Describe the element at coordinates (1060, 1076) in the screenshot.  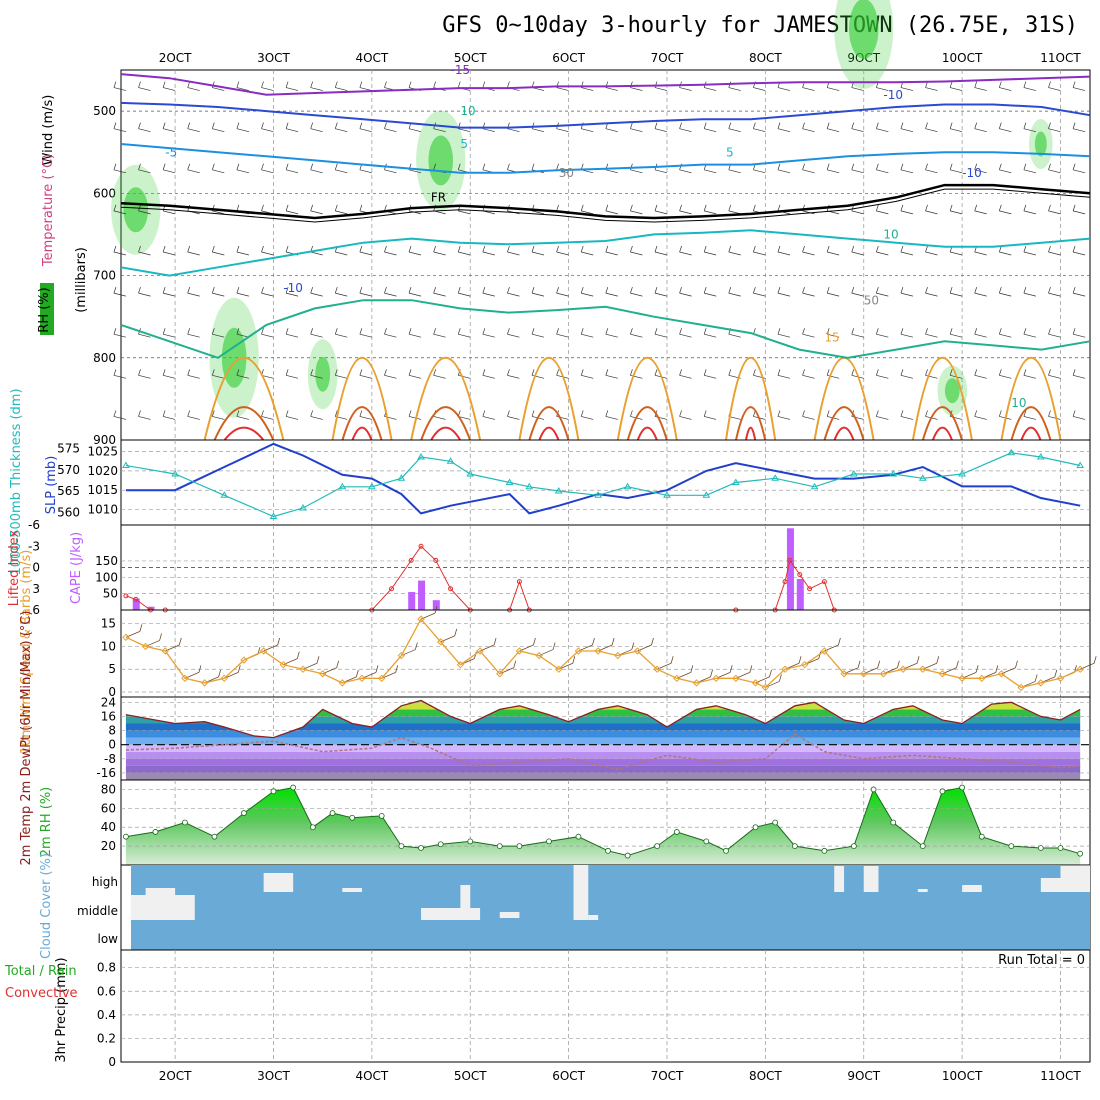
I see `bottom-date-label: 11OCT` at that location.